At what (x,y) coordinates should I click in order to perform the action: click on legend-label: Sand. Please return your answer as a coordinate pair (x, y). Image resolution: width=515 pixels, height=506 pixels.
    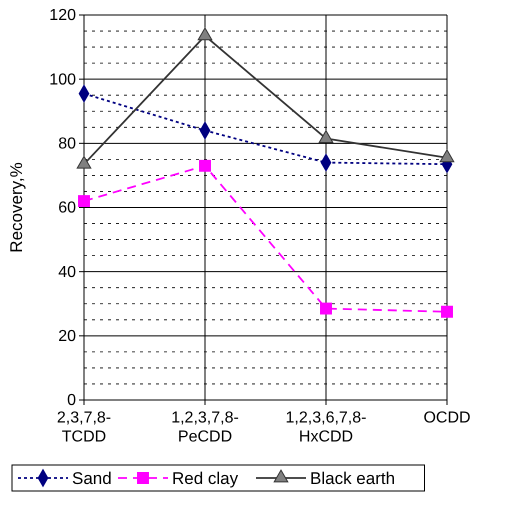
    Looking at the image, I should click on (92, 478).